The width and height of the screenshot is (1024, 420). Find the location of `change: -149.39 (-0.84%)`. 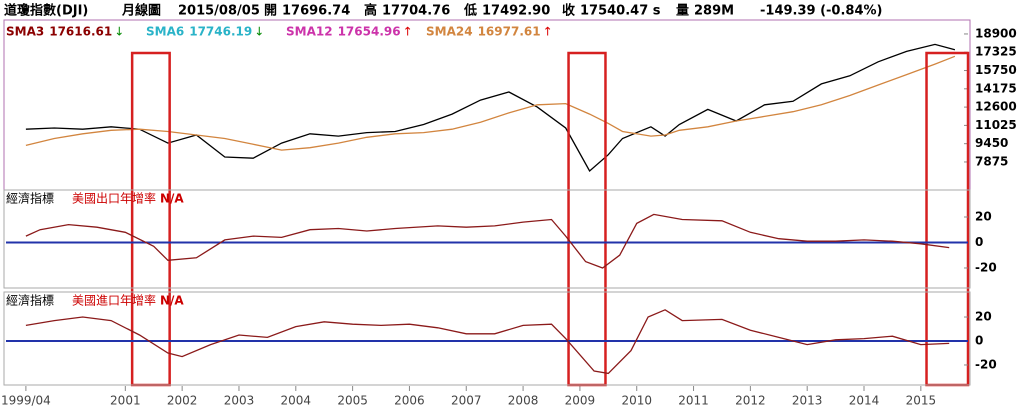

change: -149.39 (-0.84%) is located at coordinates (821, 11).